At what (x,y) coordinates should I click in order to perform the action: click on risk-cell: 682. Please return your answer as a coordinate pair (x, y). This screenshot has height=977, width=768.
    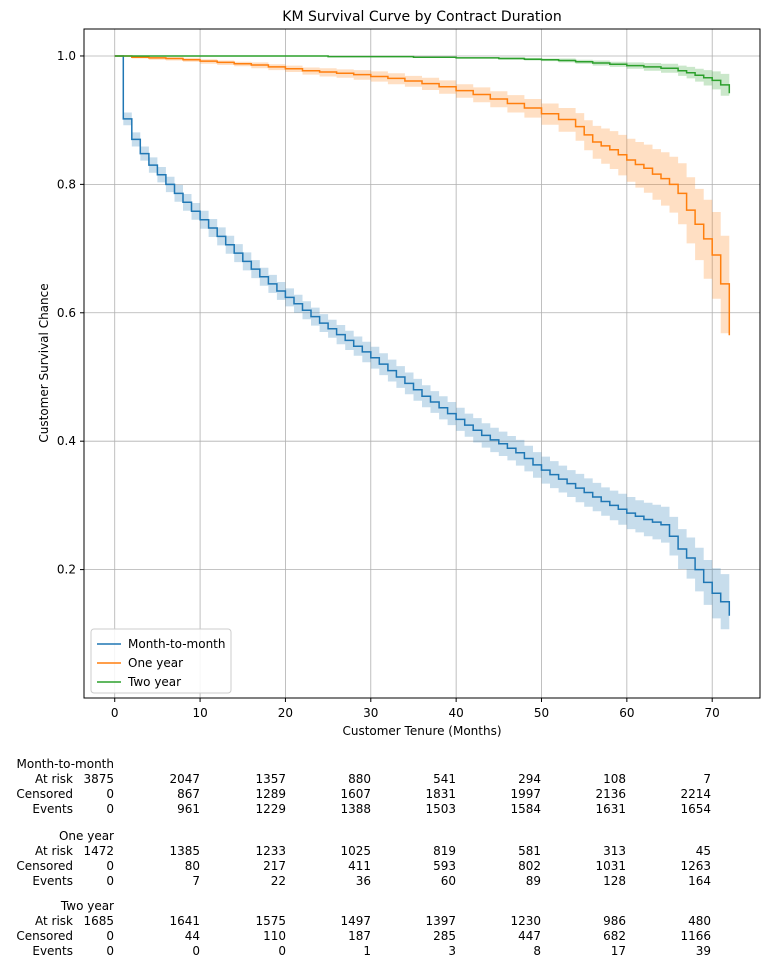
    Looking at the image, I should click on (614, 936).